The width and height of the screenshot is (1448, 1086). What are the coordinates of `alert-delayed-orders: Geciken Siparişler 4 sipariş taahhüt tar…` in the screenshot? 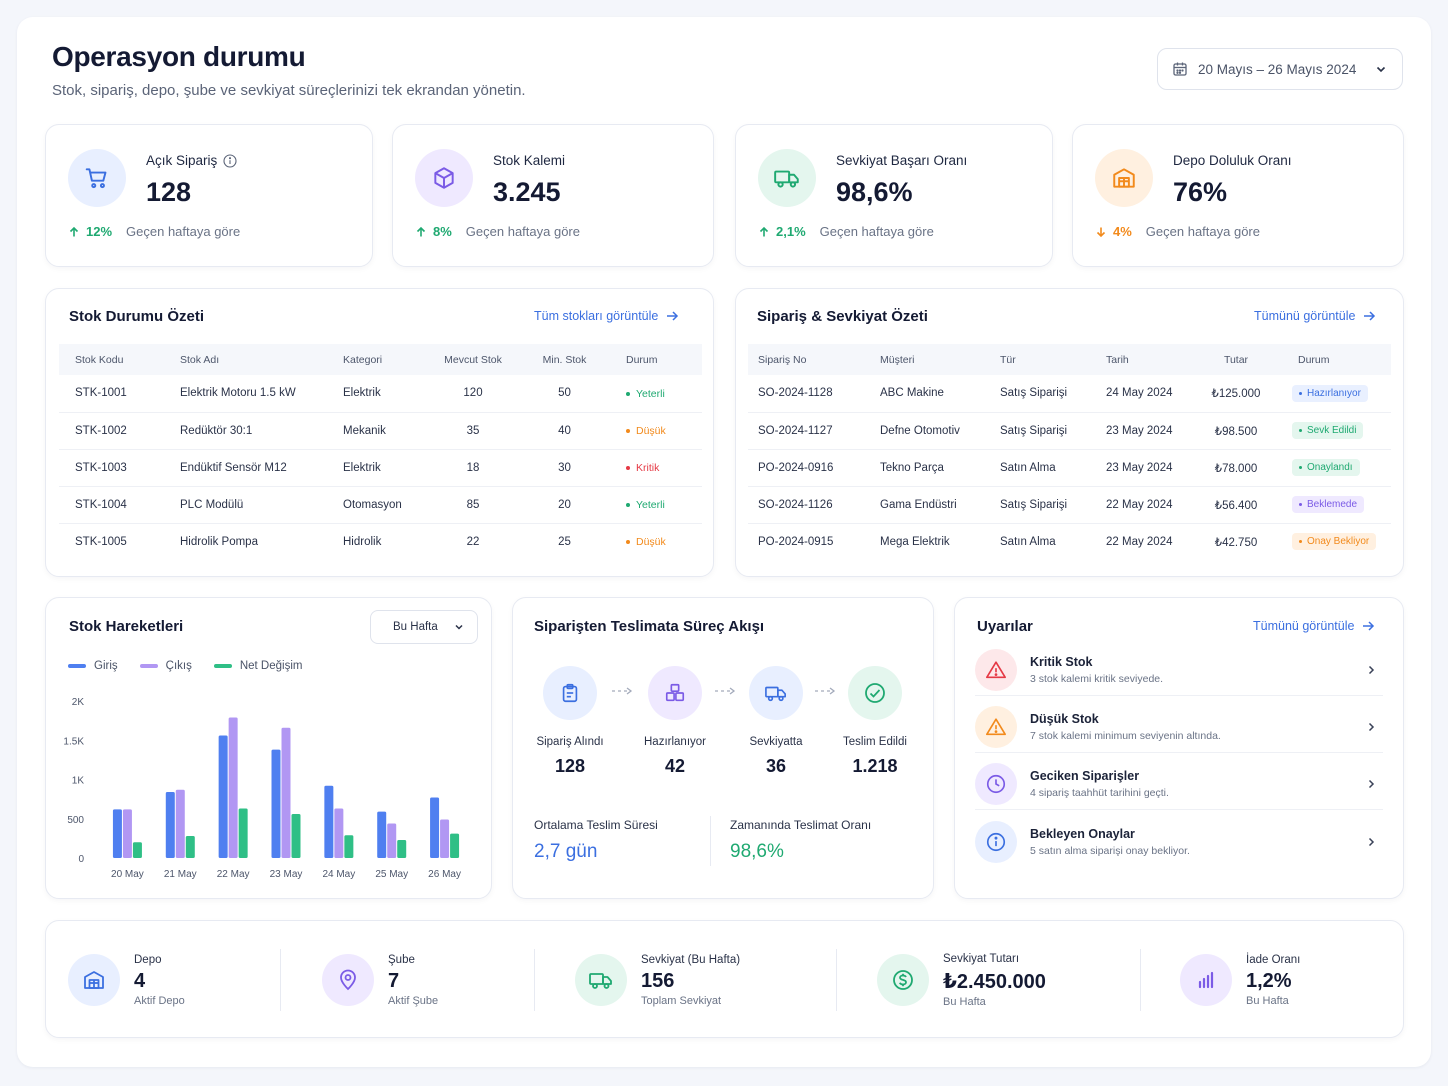 It's located at (1179, 784).